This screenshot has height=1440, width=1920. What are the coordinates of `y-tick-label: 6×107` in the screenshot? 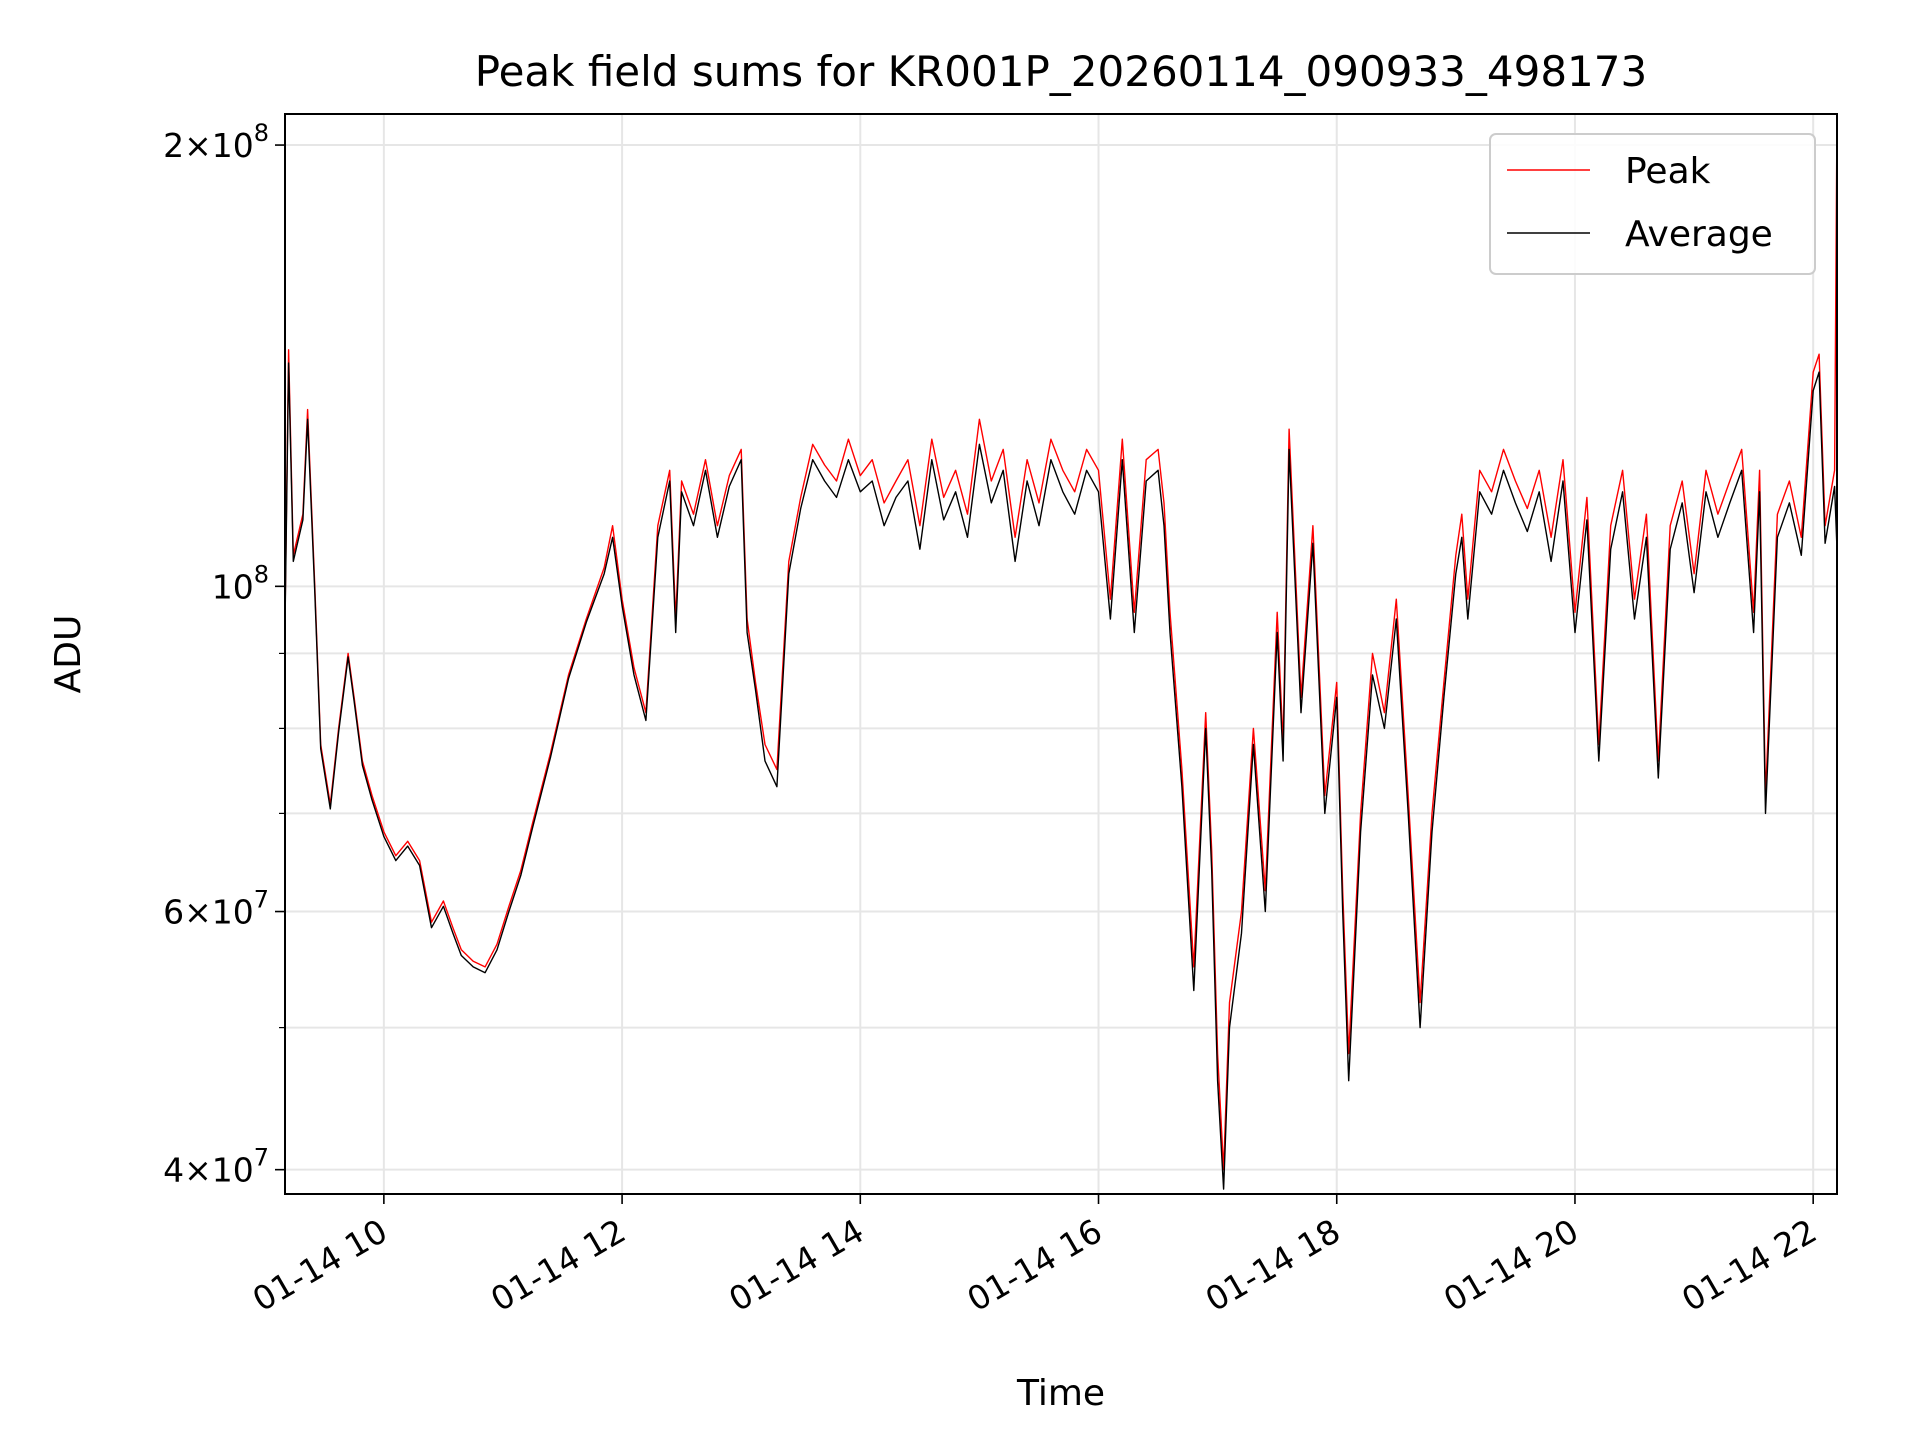 It's located at (216, 909).